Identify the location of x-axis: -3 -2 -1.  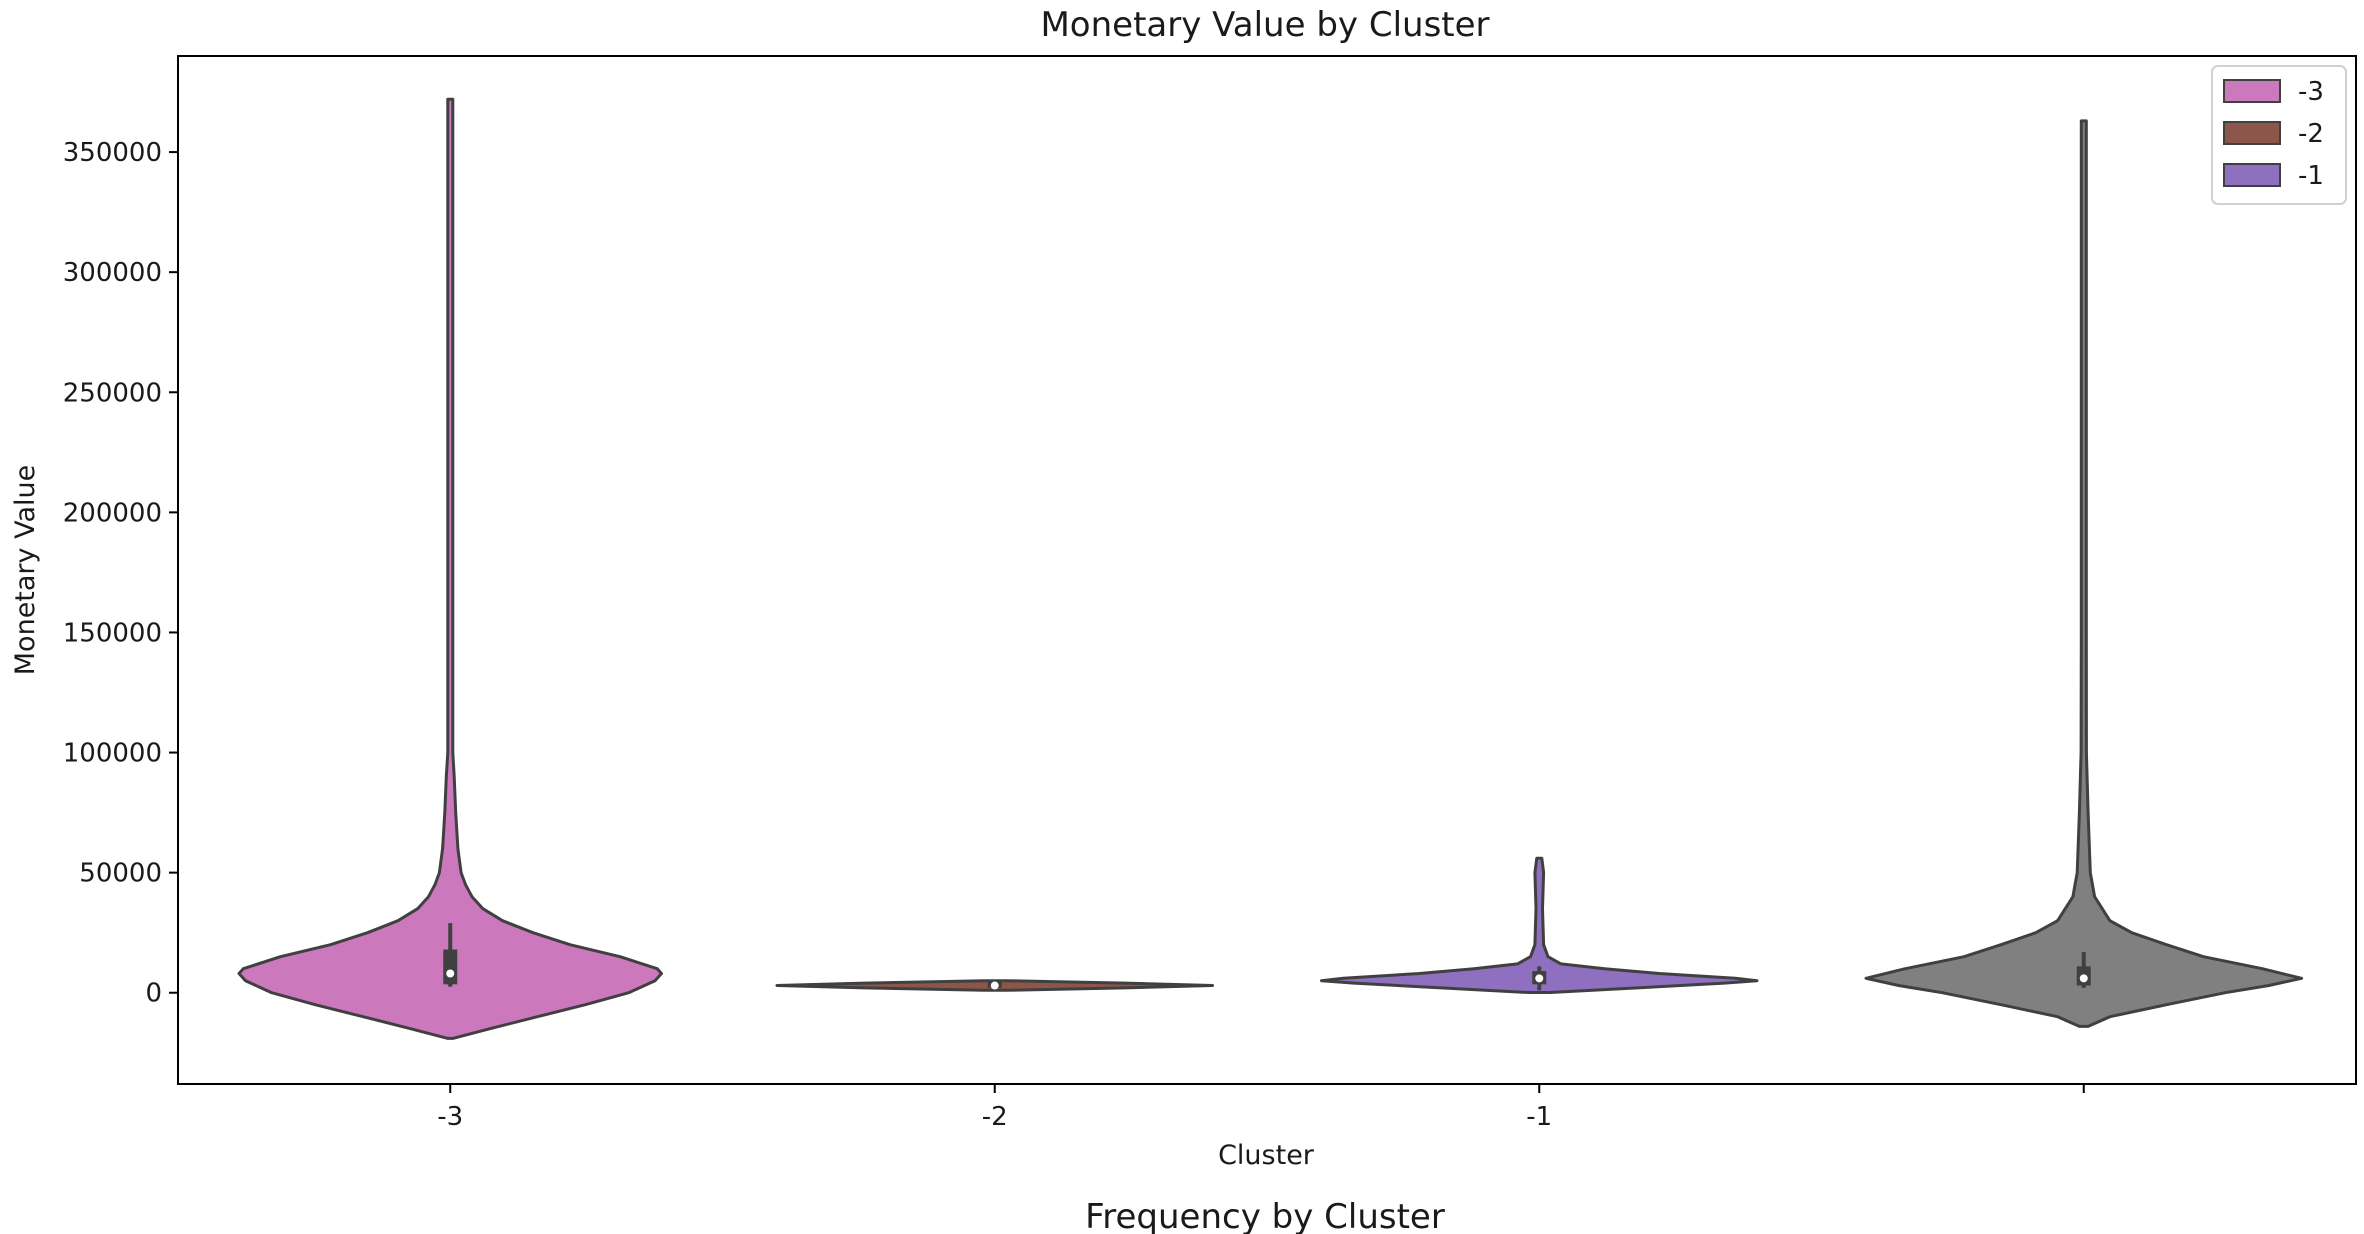
(1261, 1108).